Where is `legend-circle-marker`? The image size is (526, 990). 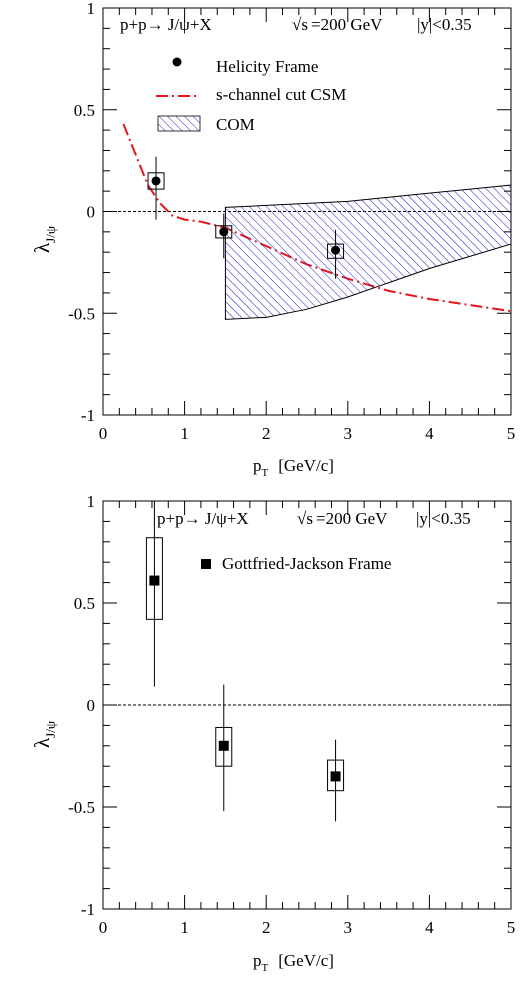 legend-circle-marker is located at coordinates (177, 62).